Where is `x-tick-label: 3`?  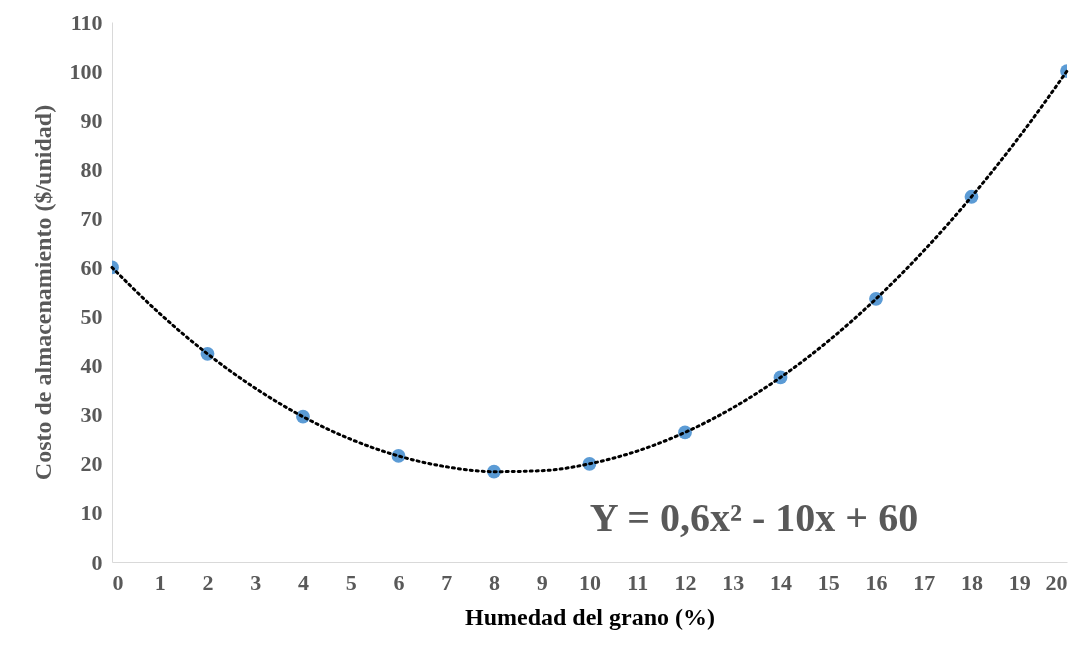
x-tick-label: 3 is located at coordinates (256, 582).